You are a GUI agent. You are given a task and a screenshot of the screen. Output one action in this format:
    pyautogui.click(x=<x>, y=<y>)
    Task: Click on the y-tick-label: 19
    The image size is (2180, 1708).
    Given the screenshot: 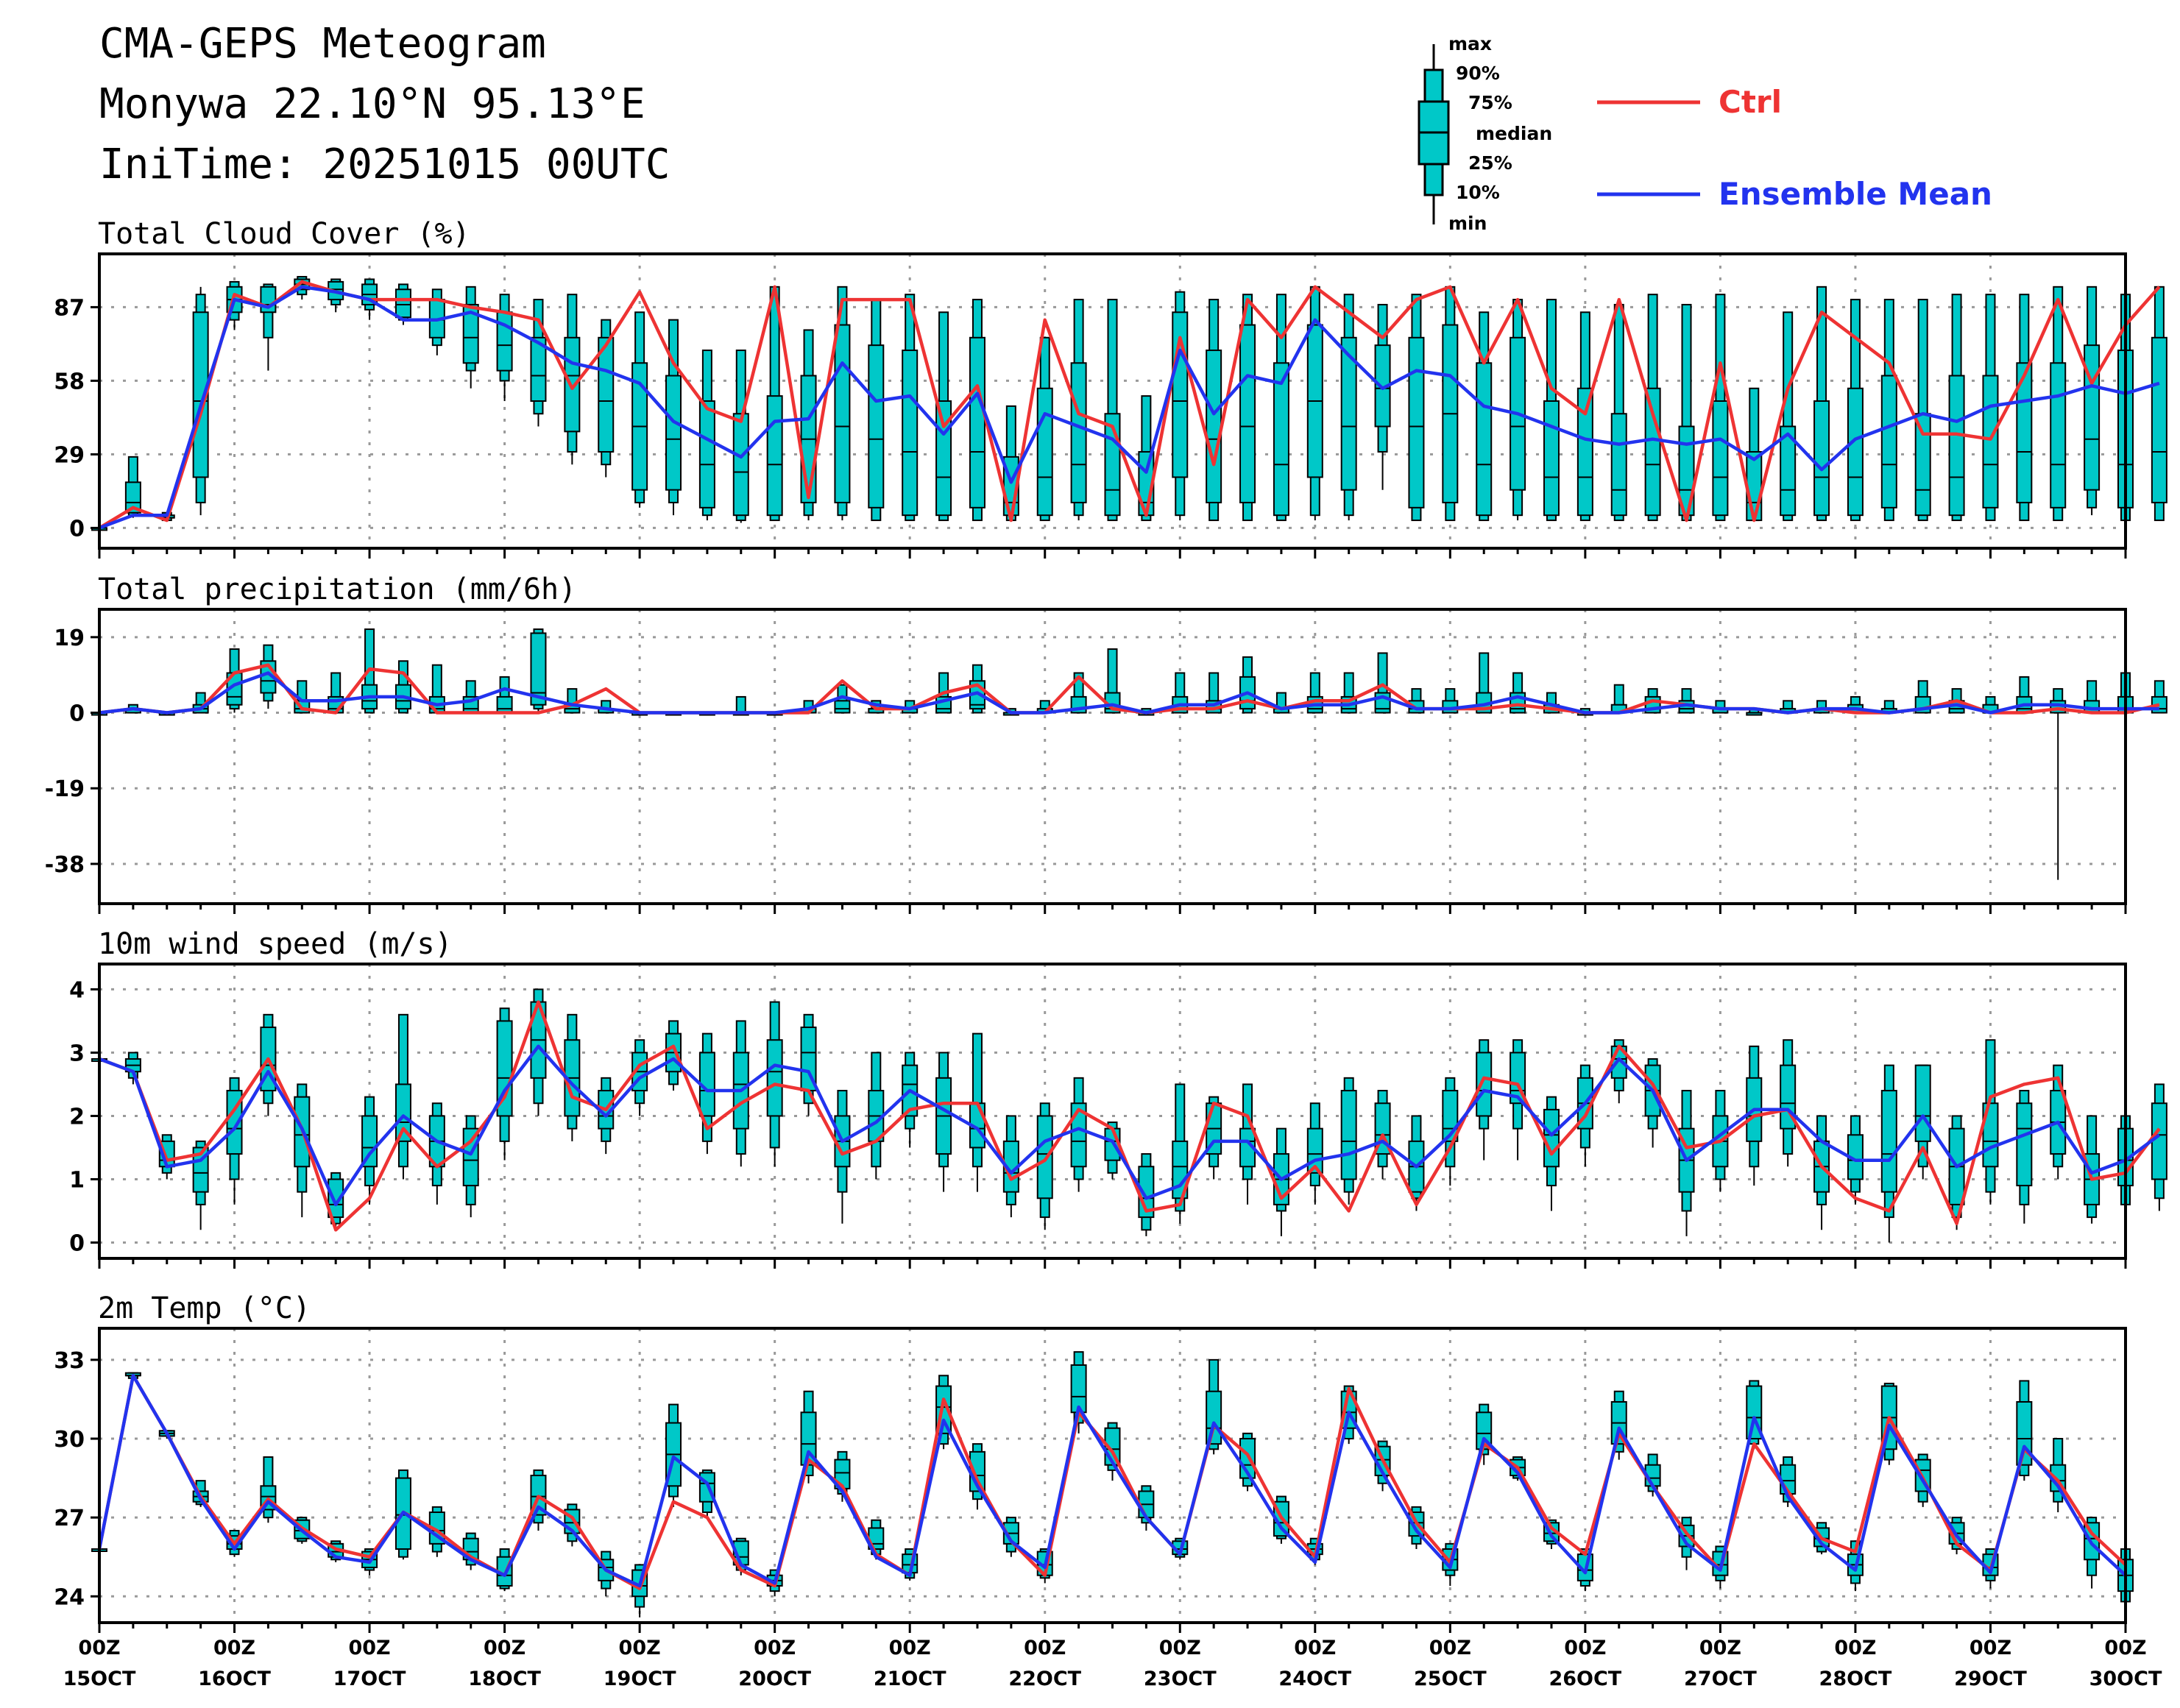 What is the action you would take?
    pyautogui.click(x=69, y=638)
    